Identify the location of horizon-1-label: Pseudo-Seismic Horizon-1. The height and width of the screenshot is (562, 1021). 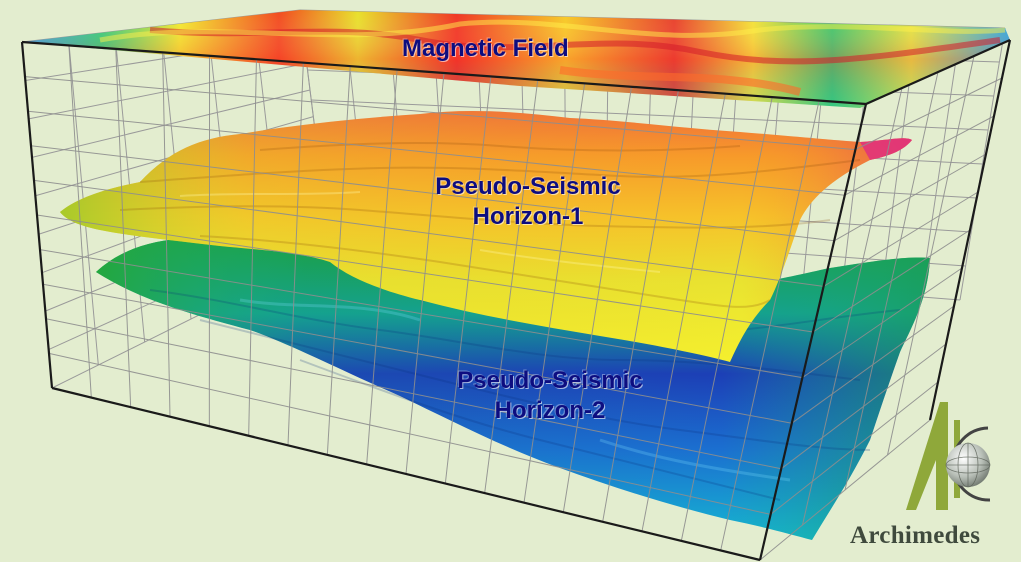
(528, 202).